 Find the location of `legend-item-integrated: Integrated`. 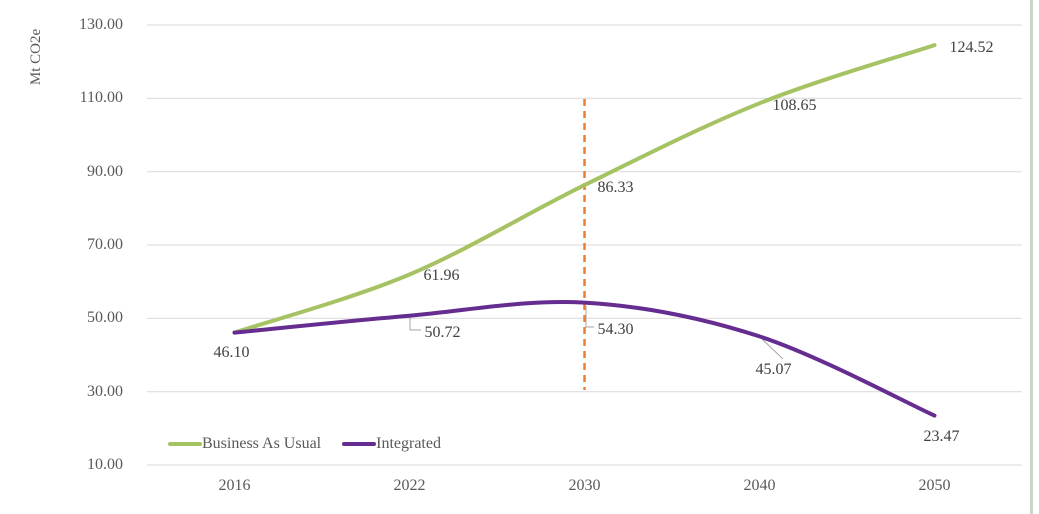

legend-item-integrated: Integrated is located at coordinates (391, 444).